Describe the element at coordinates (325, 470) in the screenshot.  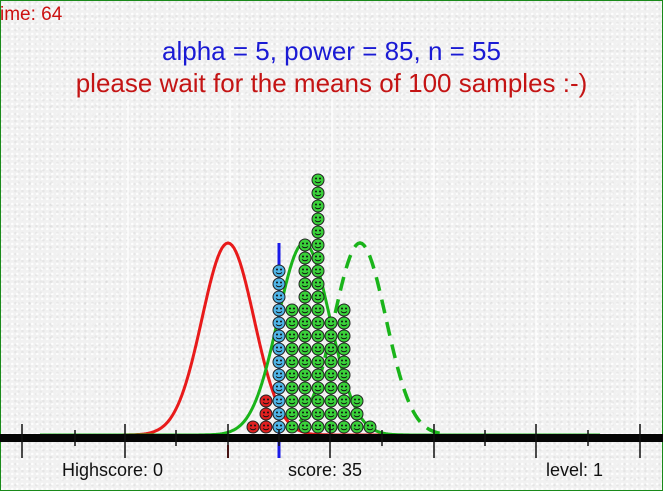
I see `score-label: score: 35` at that location.